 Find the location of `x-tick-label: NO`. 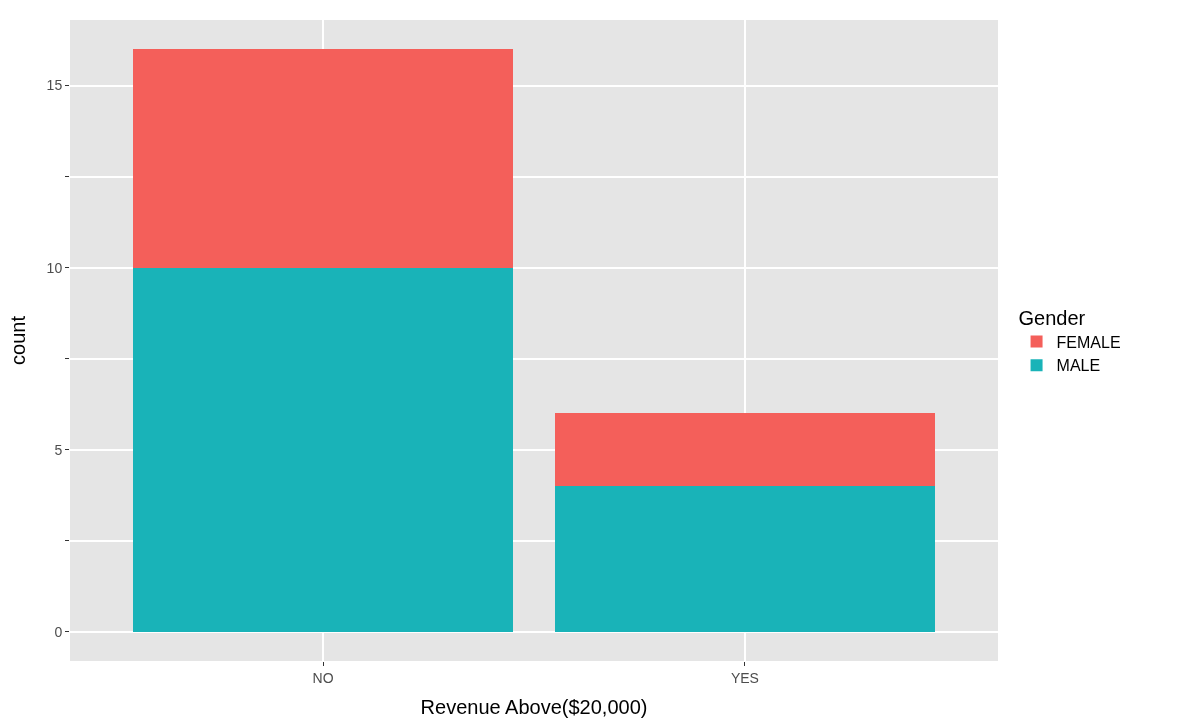

x-tick-label: NO is located at coordinates (323, 677).